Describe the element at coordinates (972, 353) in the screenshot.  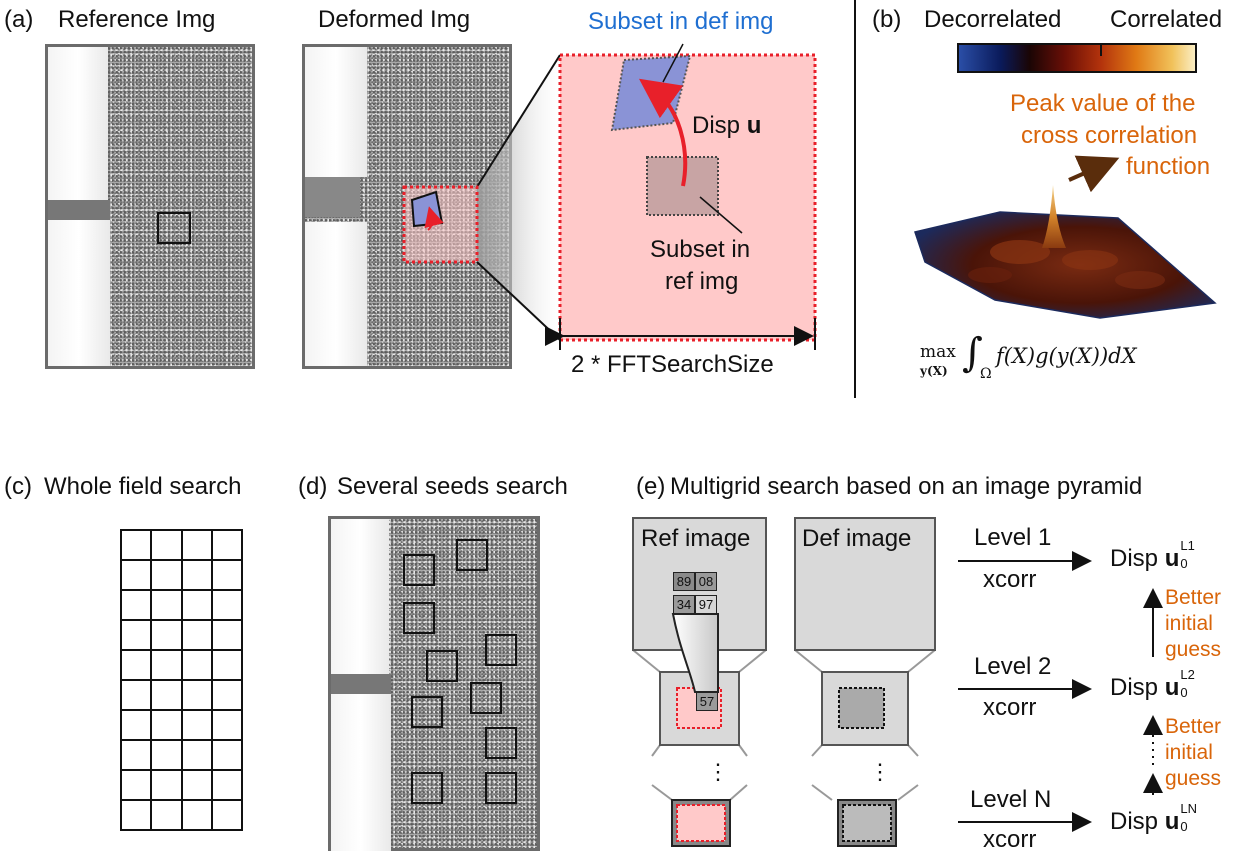
I see `integral-sign: ∫` at that location.